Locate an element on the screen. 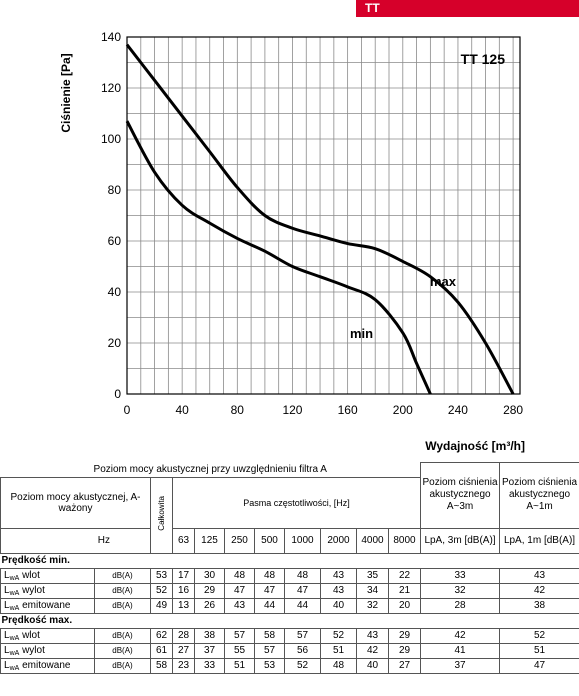 Image resolution: width=579 pixels, height=696 pixels. series-label-max: max is located at coordinates (443, 281).